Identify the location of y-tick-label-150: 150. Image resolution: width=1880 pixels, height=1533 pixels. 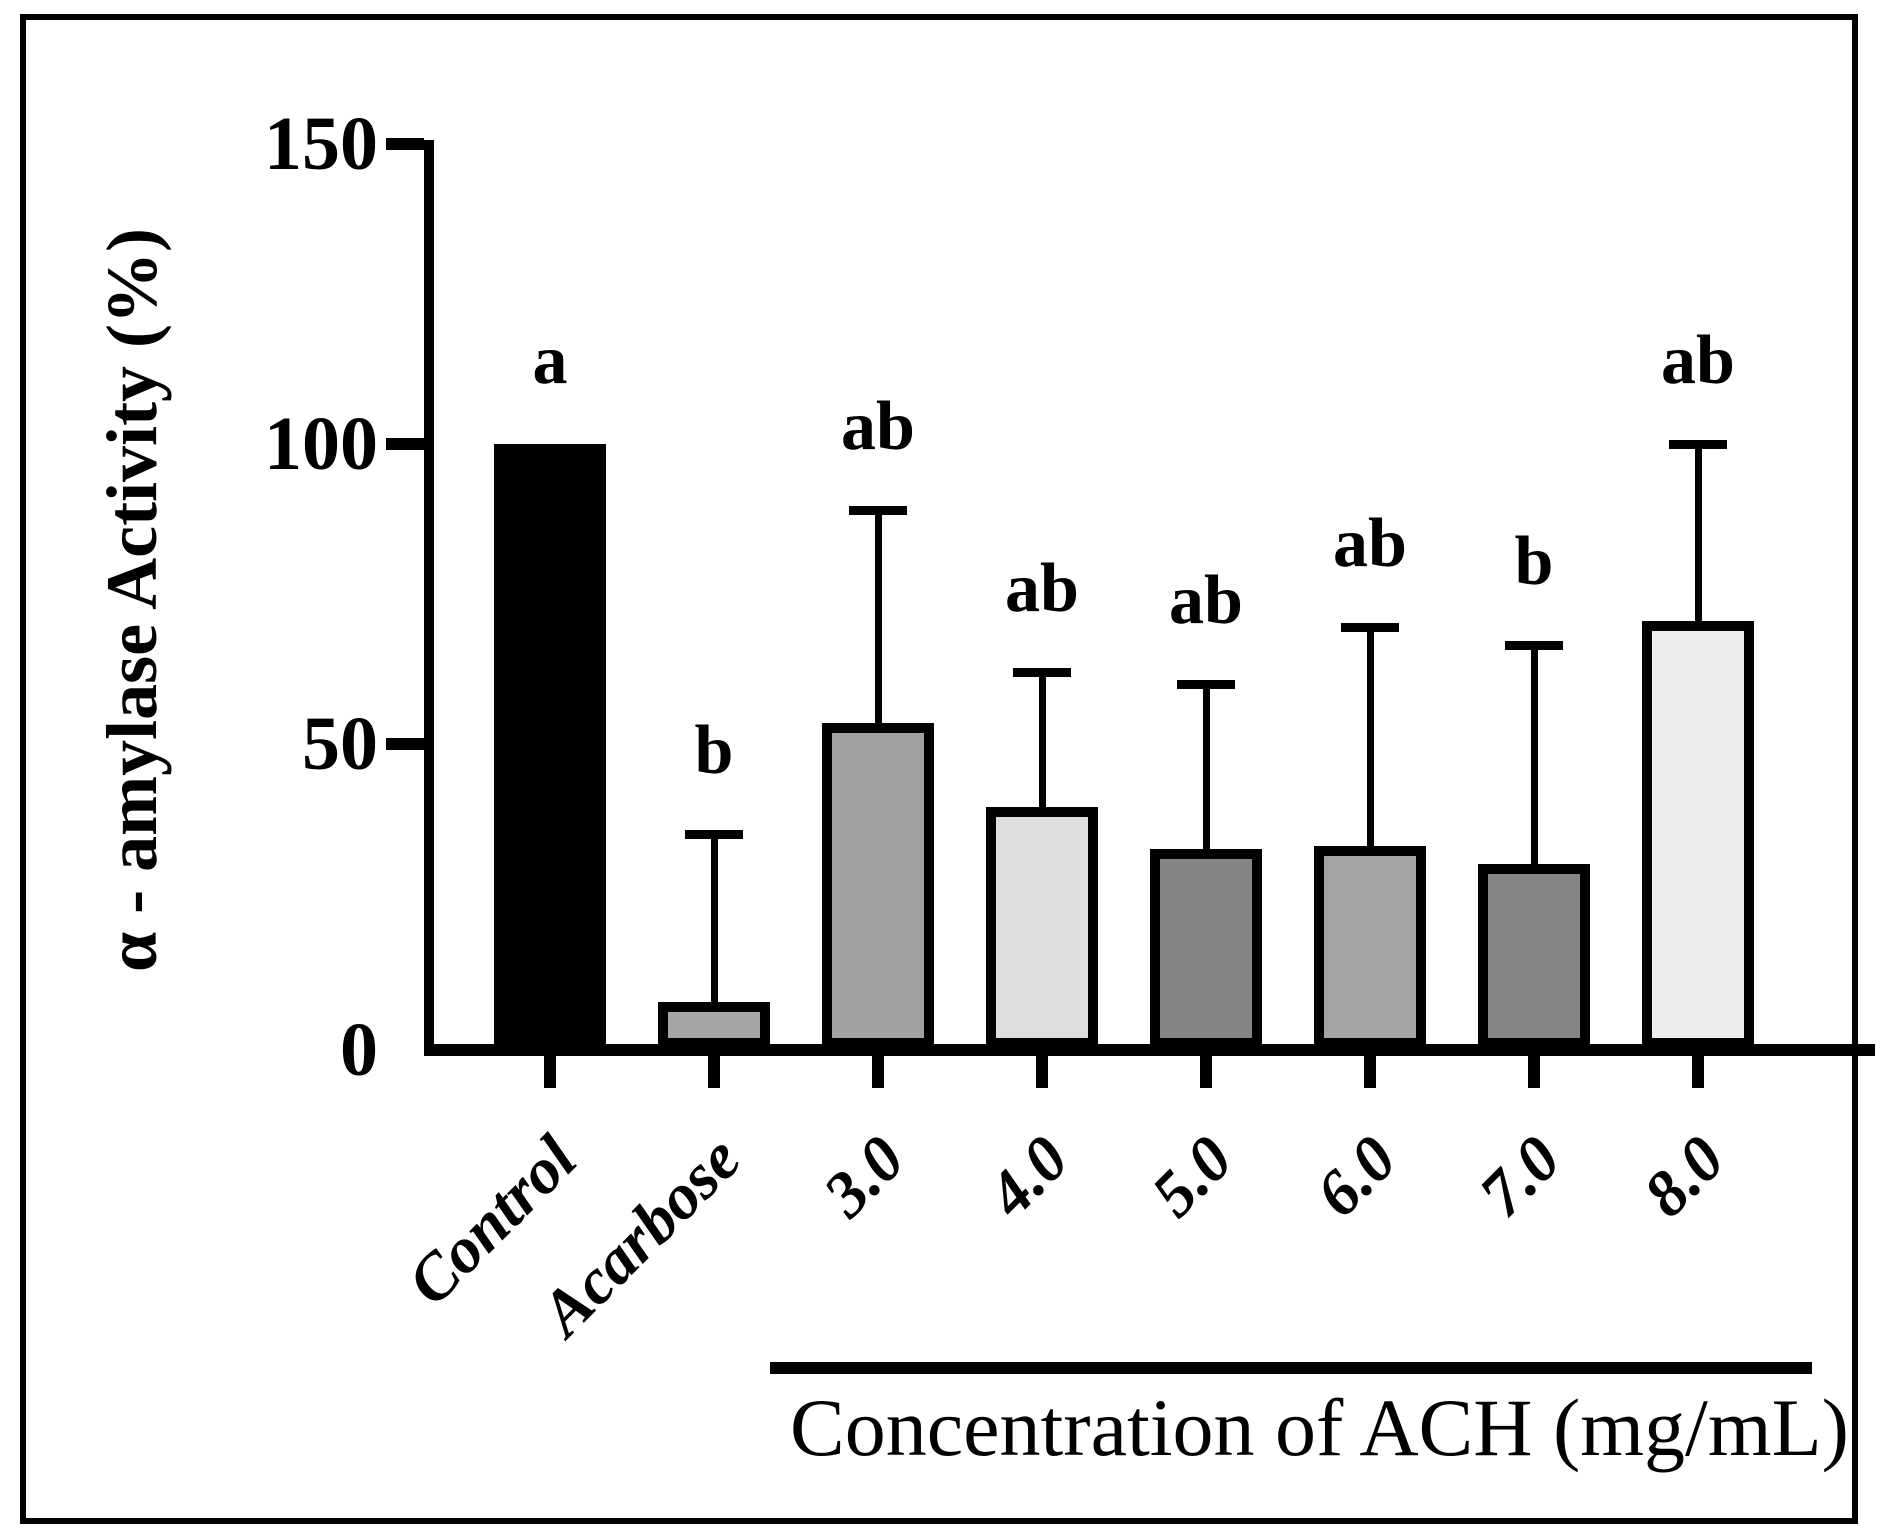
(321, 144).